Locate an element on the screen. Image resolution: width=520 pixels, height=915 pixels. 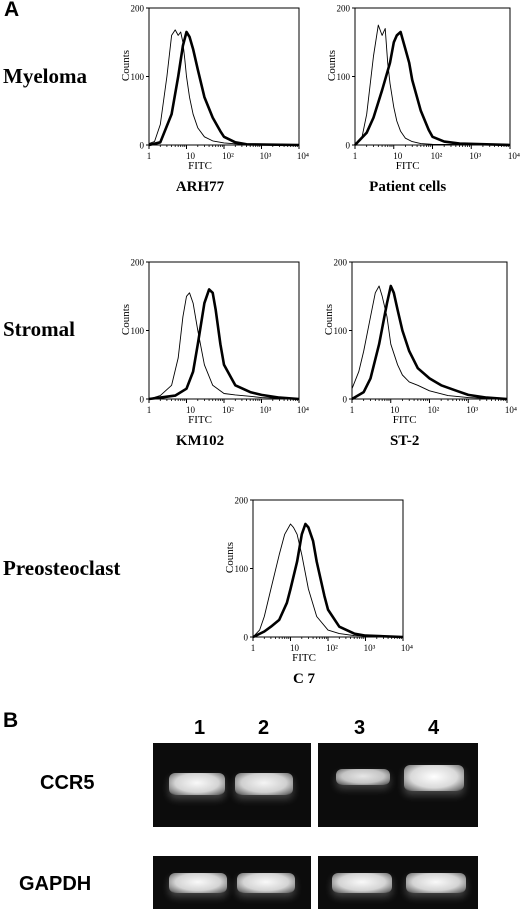
histogram-title: ST-2 is located at coordinates (404, 441).